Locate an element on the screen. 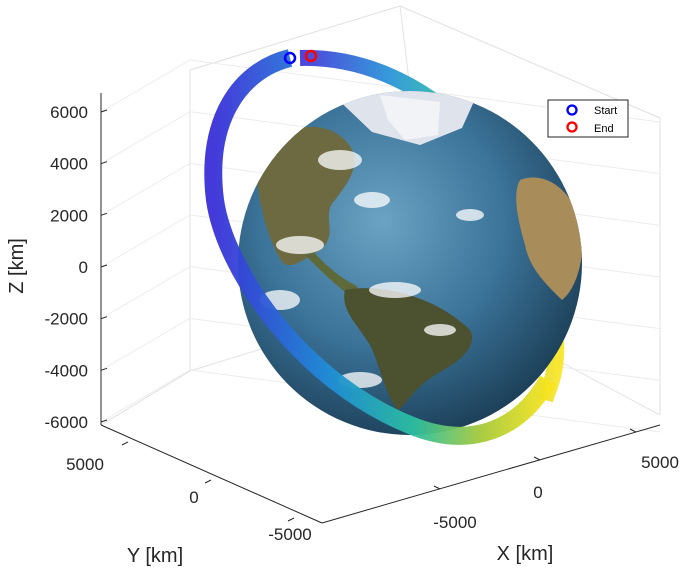 This screenshot has height=579, width=694. z-tick-label: 0 is located at coordinates (83, 267).